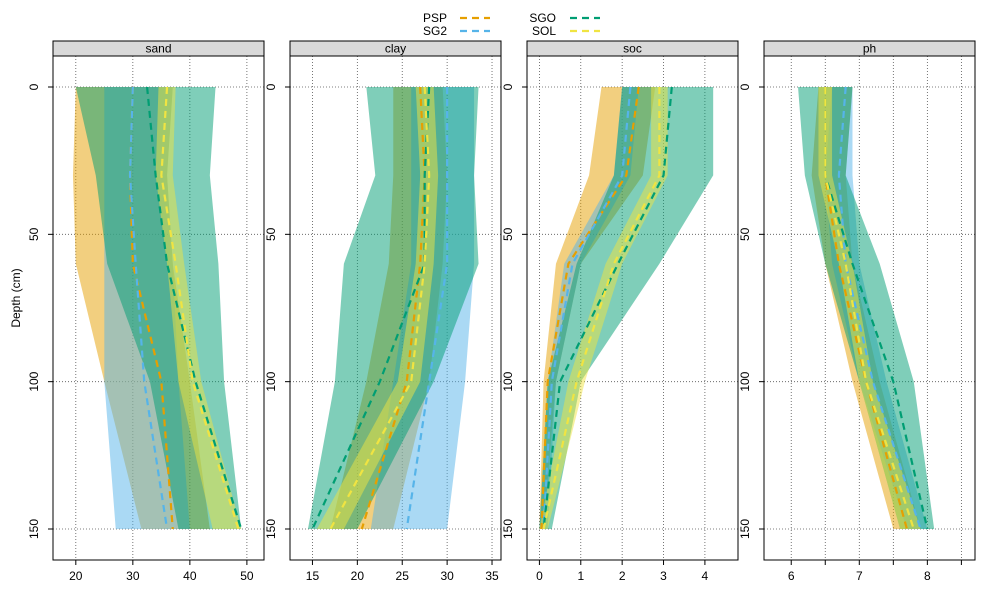 The image size is (988, 611). I want to click on y-tick-label-ph-150: 150, so click(745, 529).